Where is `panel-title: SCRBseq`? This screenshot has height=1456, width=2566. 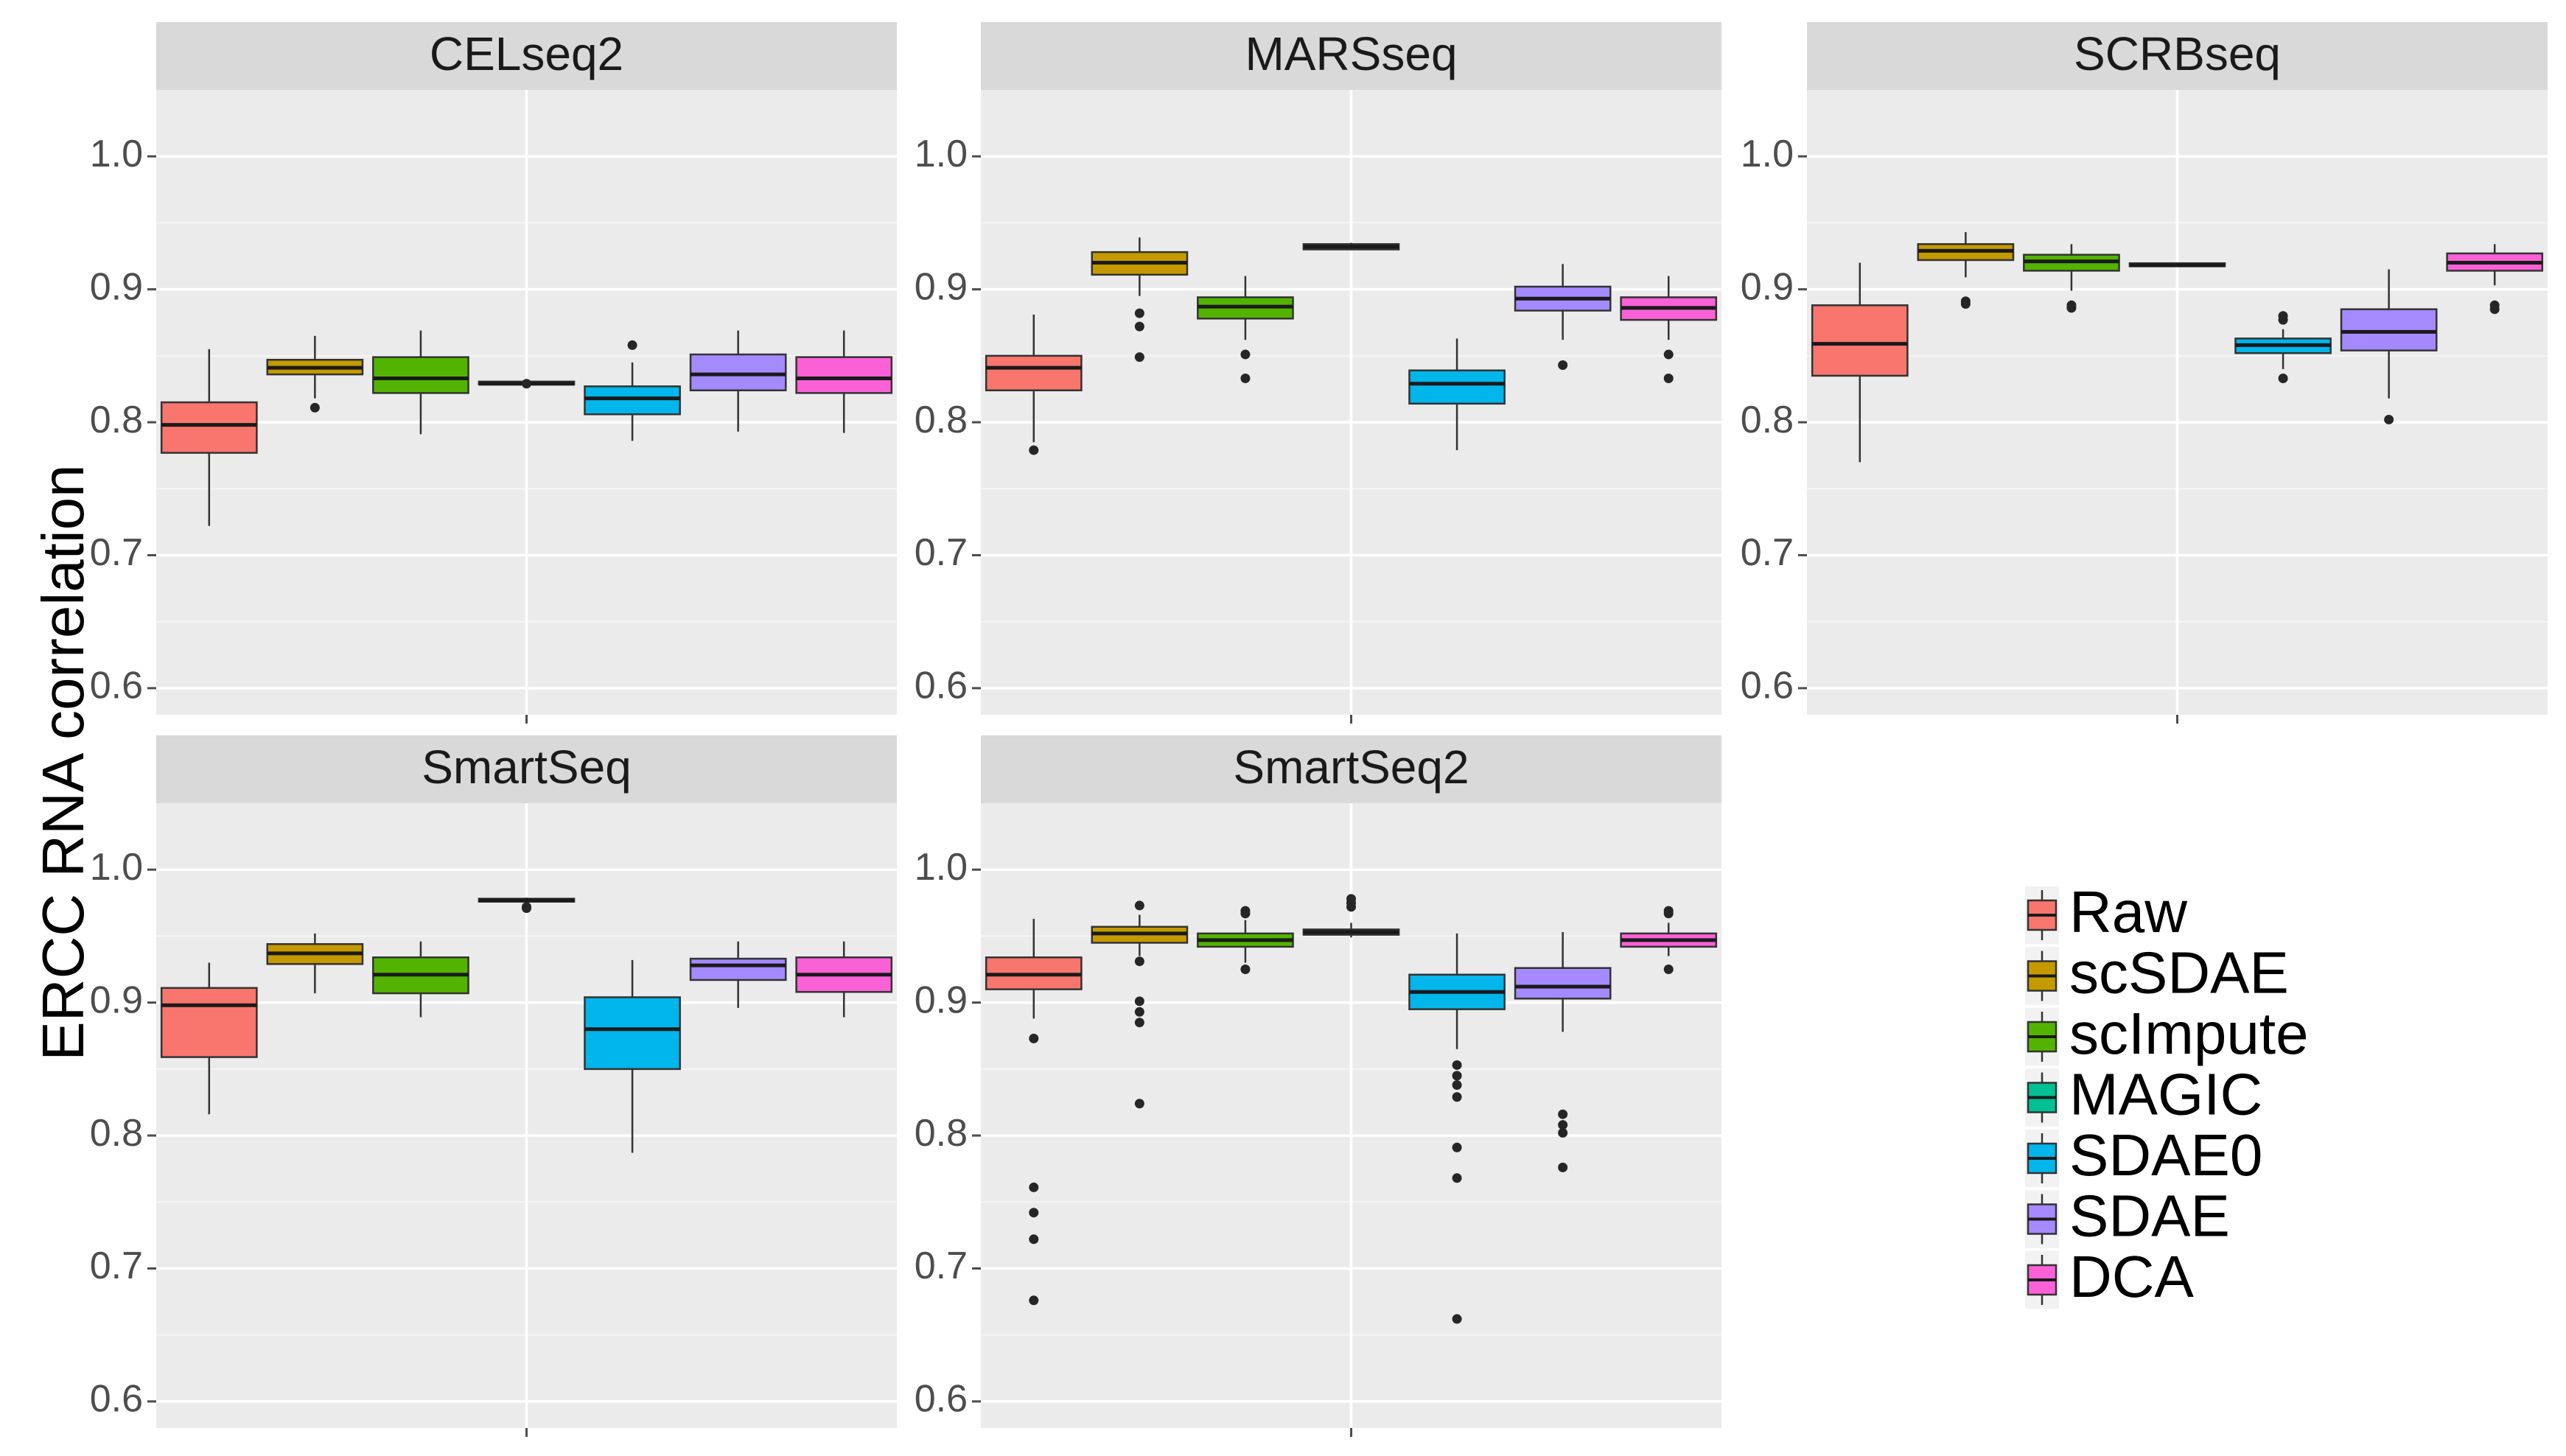 panel-title: SCRBseq is located at coordinates (2177, 53).